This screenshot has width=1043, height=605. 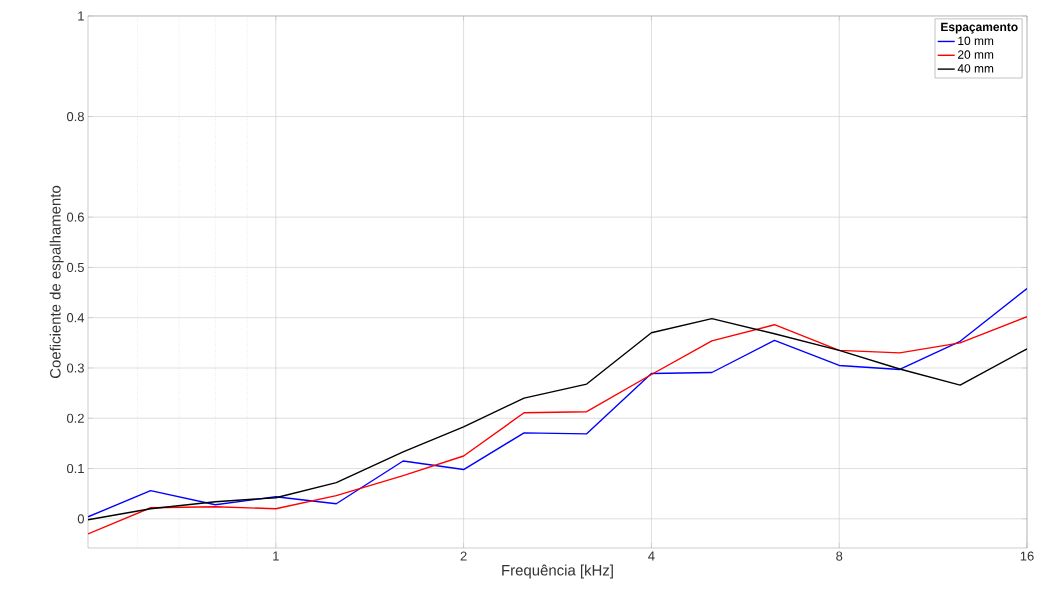 What do you see at coordinates (75, 116) in the screenshot?
I see `y-tick-label: 0.8` at bounding box center [75, 116].